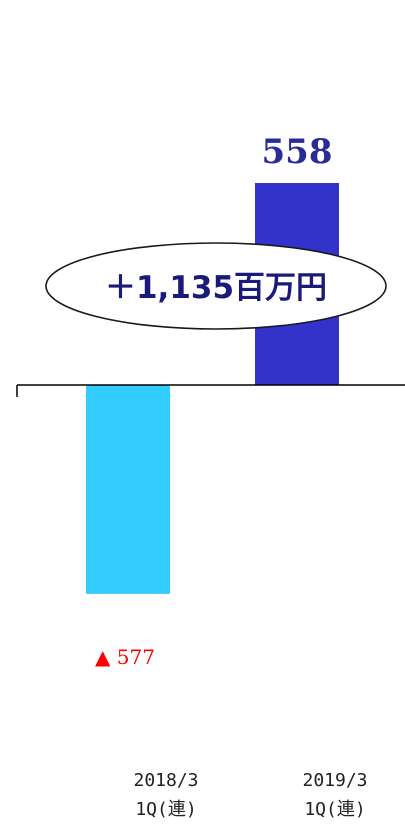 The height and width of the screenshot is (836, 405). What do you see at coordinates (297, 152) in the screenshot?
I see `value-label-2019-3: 558` at bounding box center [297, 152].